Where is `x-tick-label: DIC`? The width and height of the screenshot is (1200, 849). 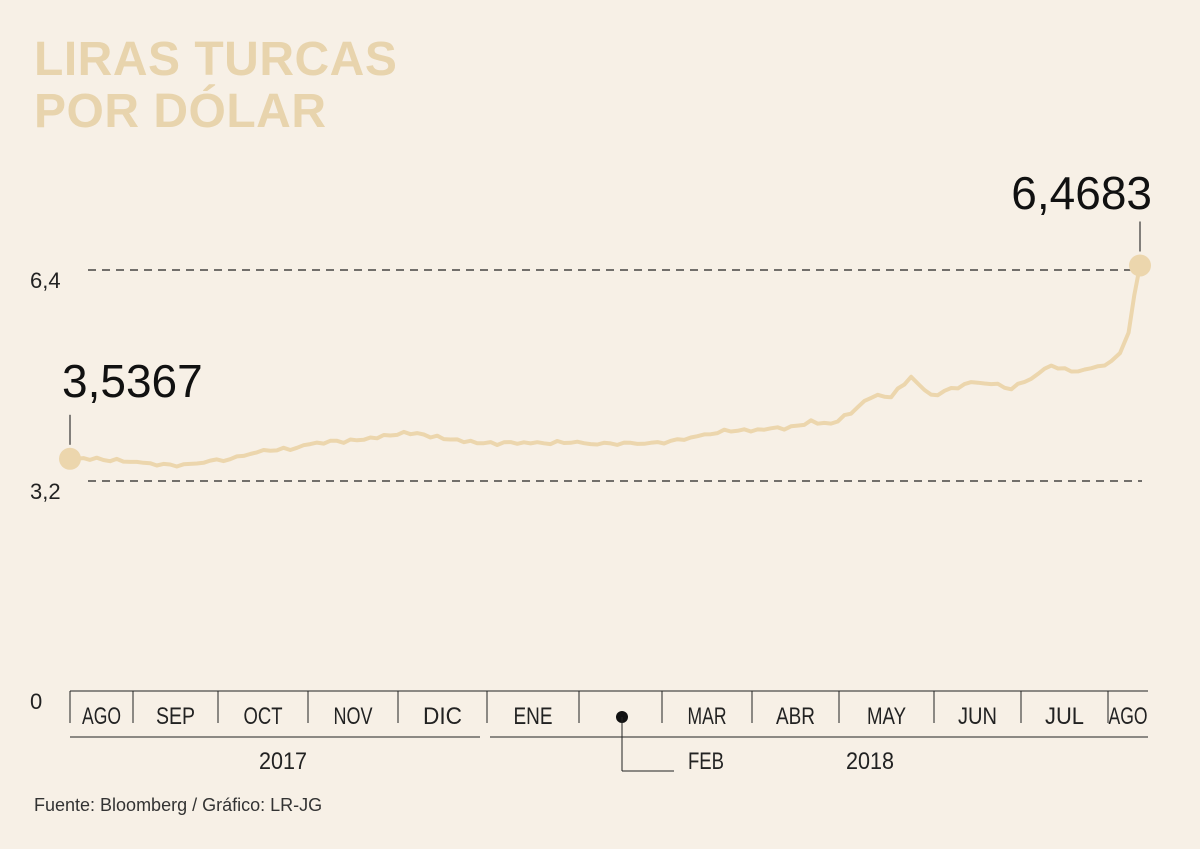 x-tick-label: DIC is located at coordinates (442, 716).